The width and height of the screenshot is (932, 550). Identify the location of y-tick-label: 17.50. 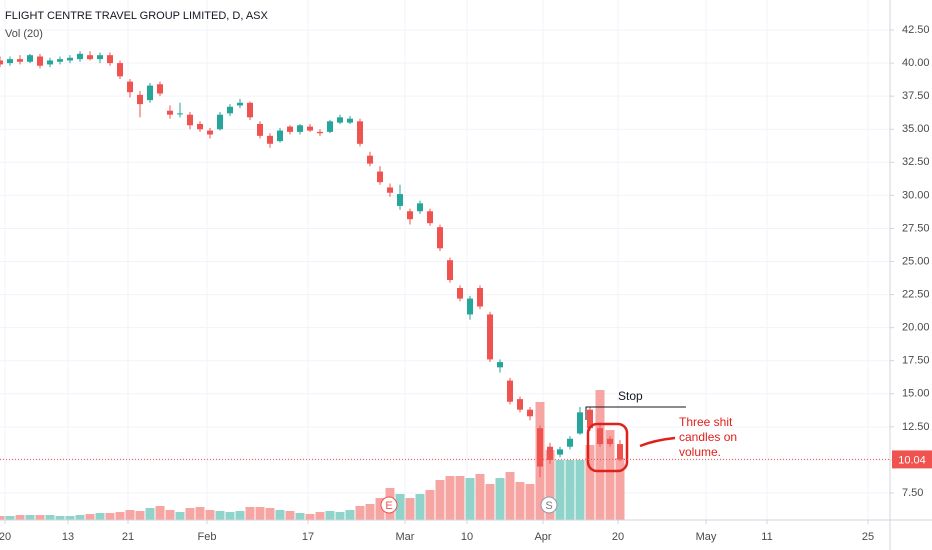
(916, 361).